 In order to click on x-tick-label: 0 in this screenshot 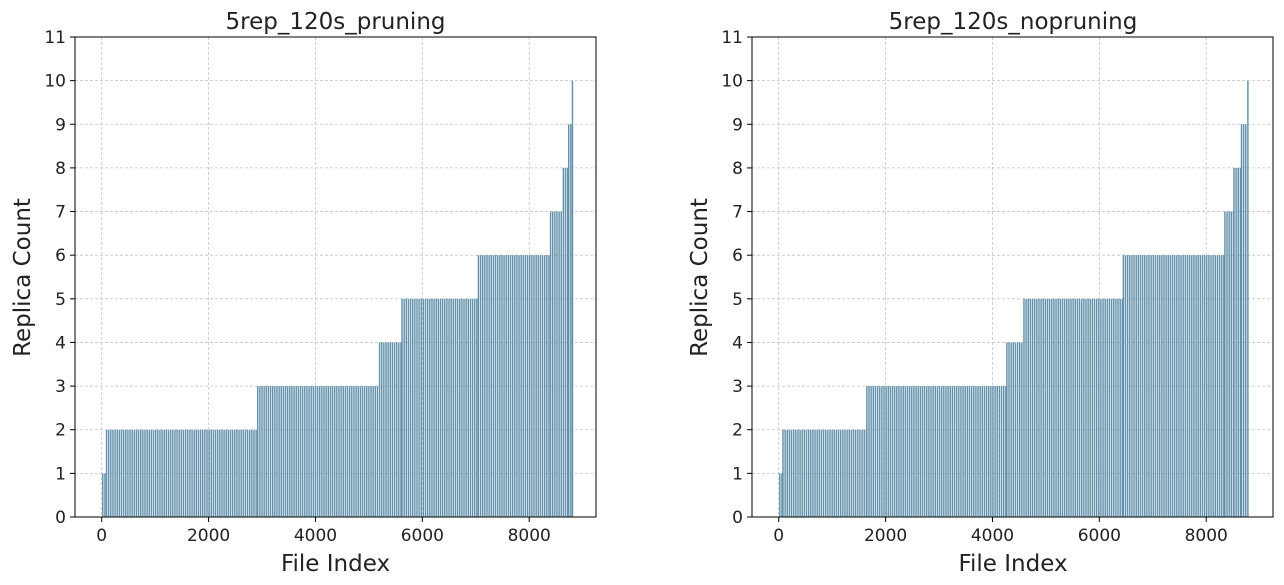, I will do `click(101, 536)`.